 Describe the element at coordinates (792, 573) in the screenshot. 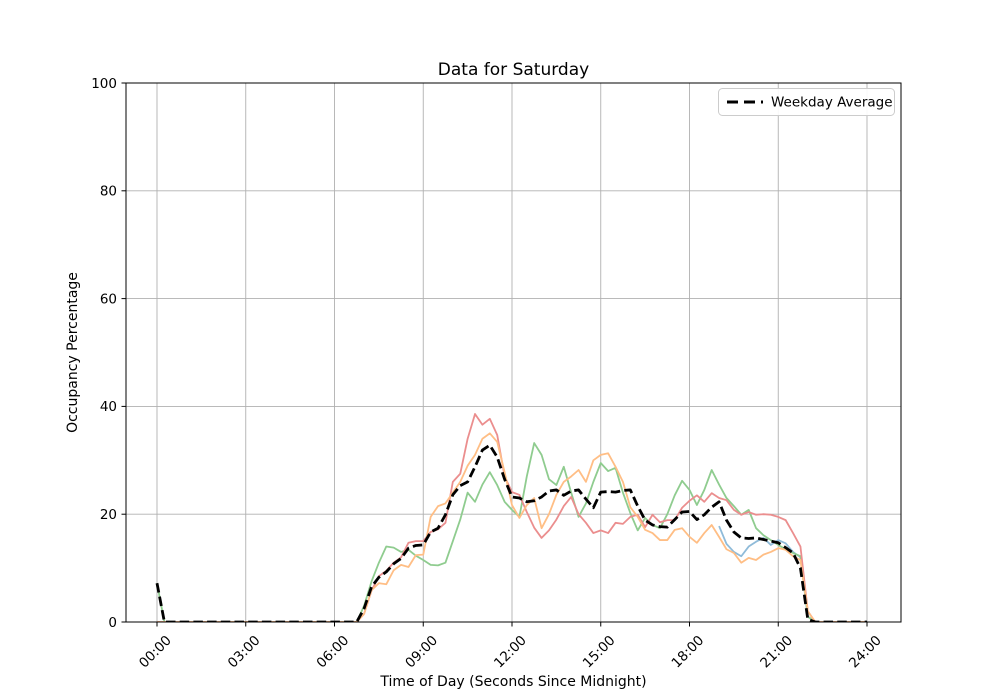

I see `series-blue` at that location.